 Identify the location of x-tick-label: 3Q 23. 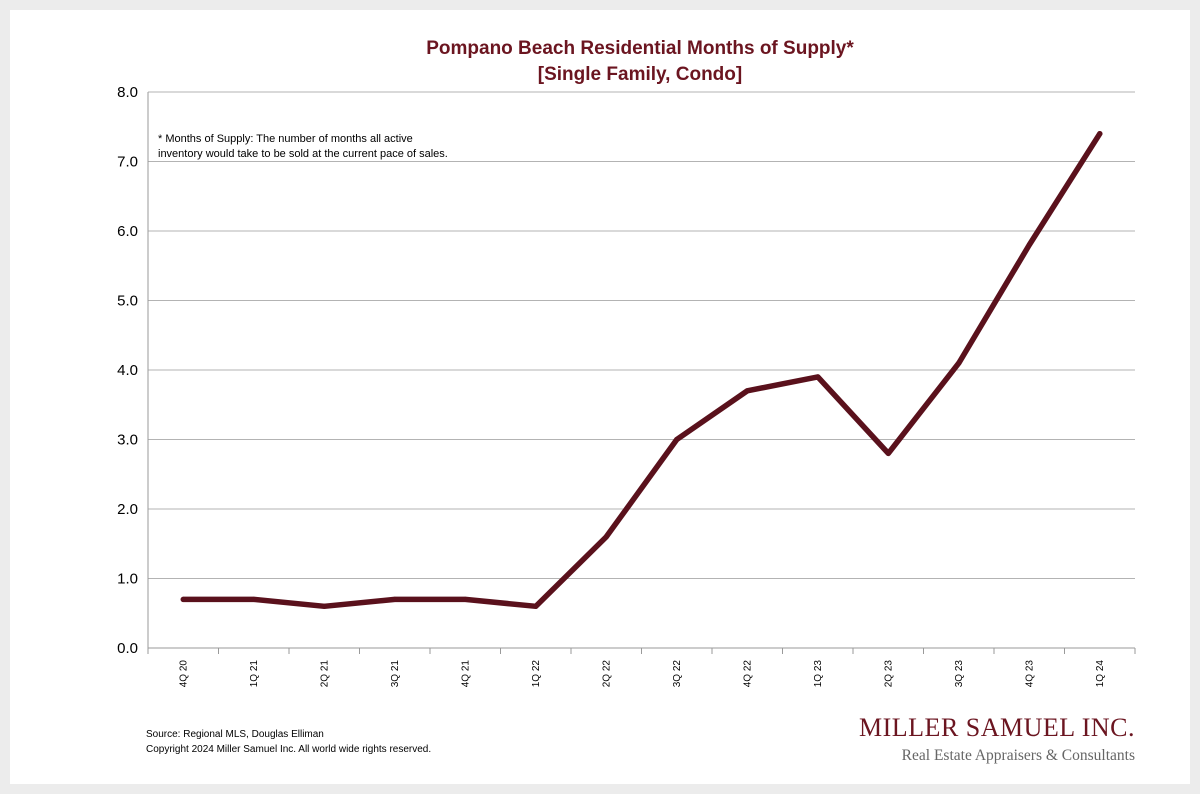
(959, 674).